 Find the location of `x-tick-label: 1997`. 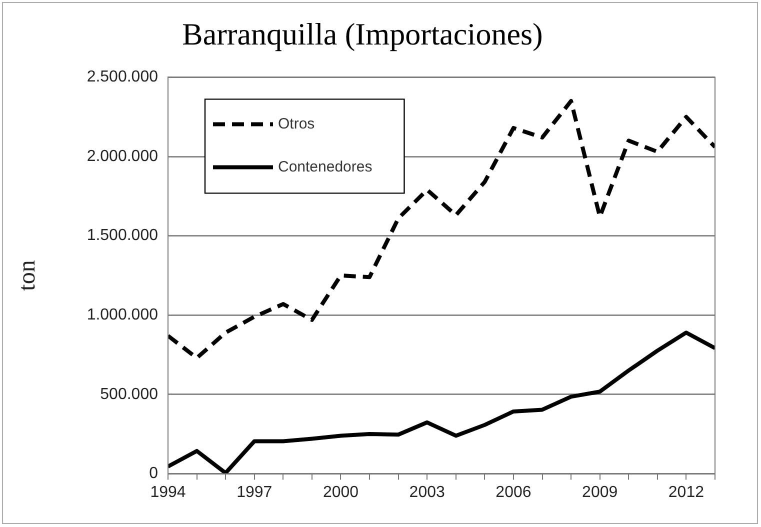

x-tick-label: 1997 is located at coordinates (254, 492).